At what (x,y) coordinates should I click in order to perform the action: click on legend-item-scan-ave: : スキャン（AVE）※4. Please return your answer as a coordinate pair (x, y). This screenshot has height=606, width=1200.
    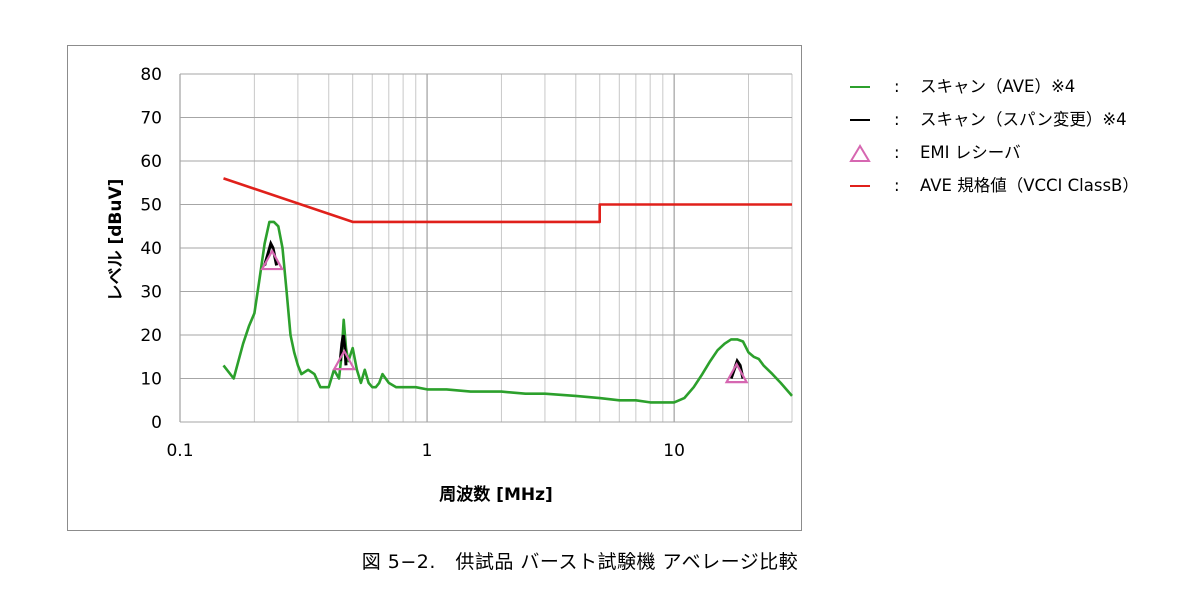
    Looking at the image, I should click on (1024, 86).